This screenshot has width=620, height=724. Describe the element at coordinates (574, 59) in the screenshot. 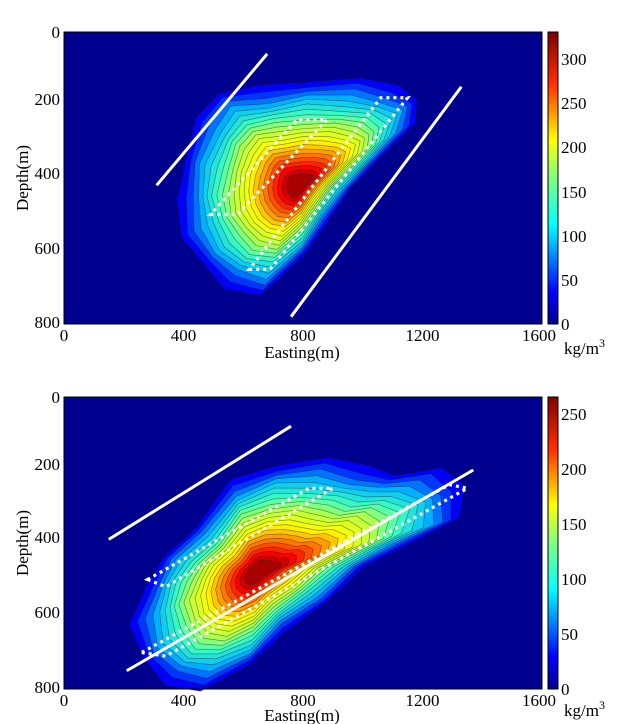

I see `colorbar-tick-label: 300` at that location.